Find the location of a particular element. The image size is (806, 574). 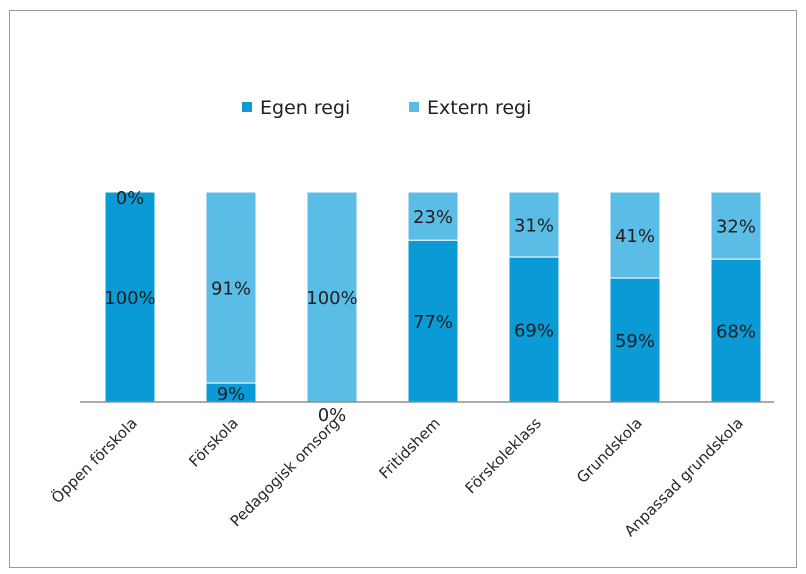

x-tick-label-cat-4: Fritidshem is located at coordinates (410, 448).